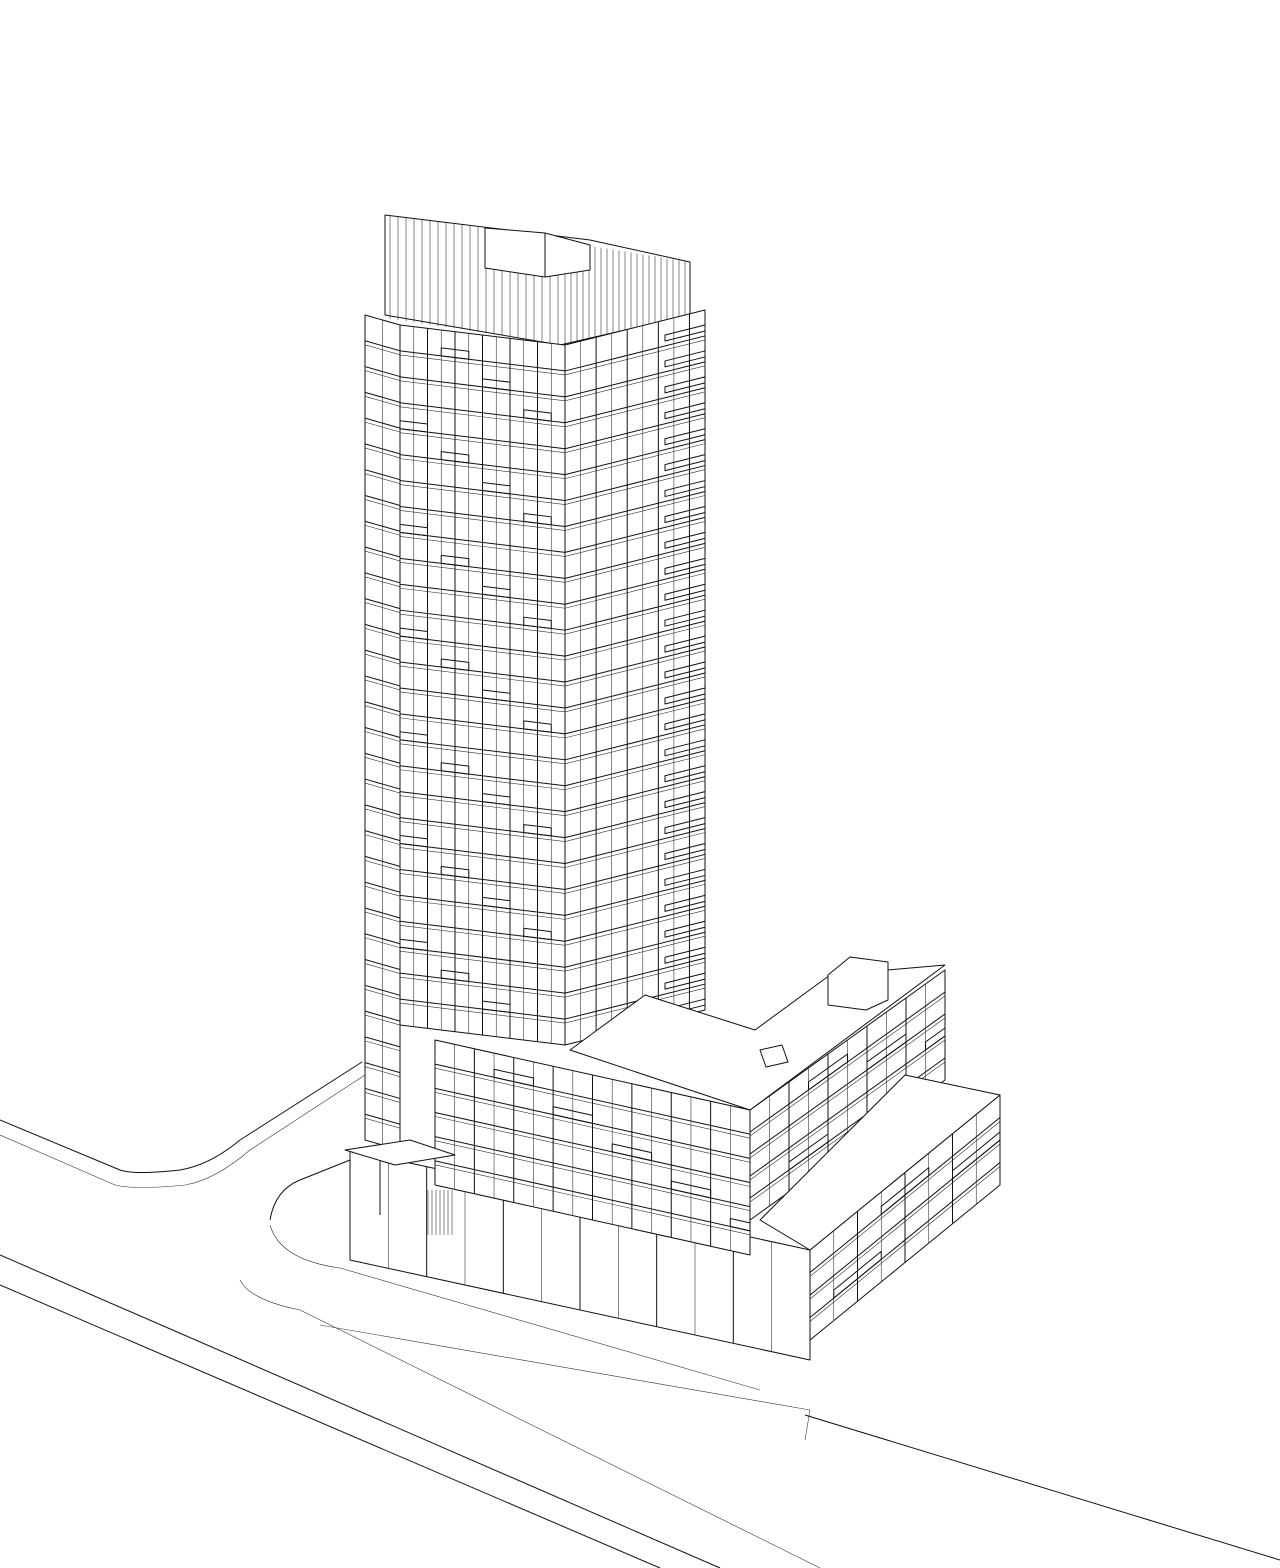 This screenshot has height=1568, width=1280. What do you see at coordinates (880, 1162) in the screenshot?
I see `wing-roof` at bounding box center [880, 1162].